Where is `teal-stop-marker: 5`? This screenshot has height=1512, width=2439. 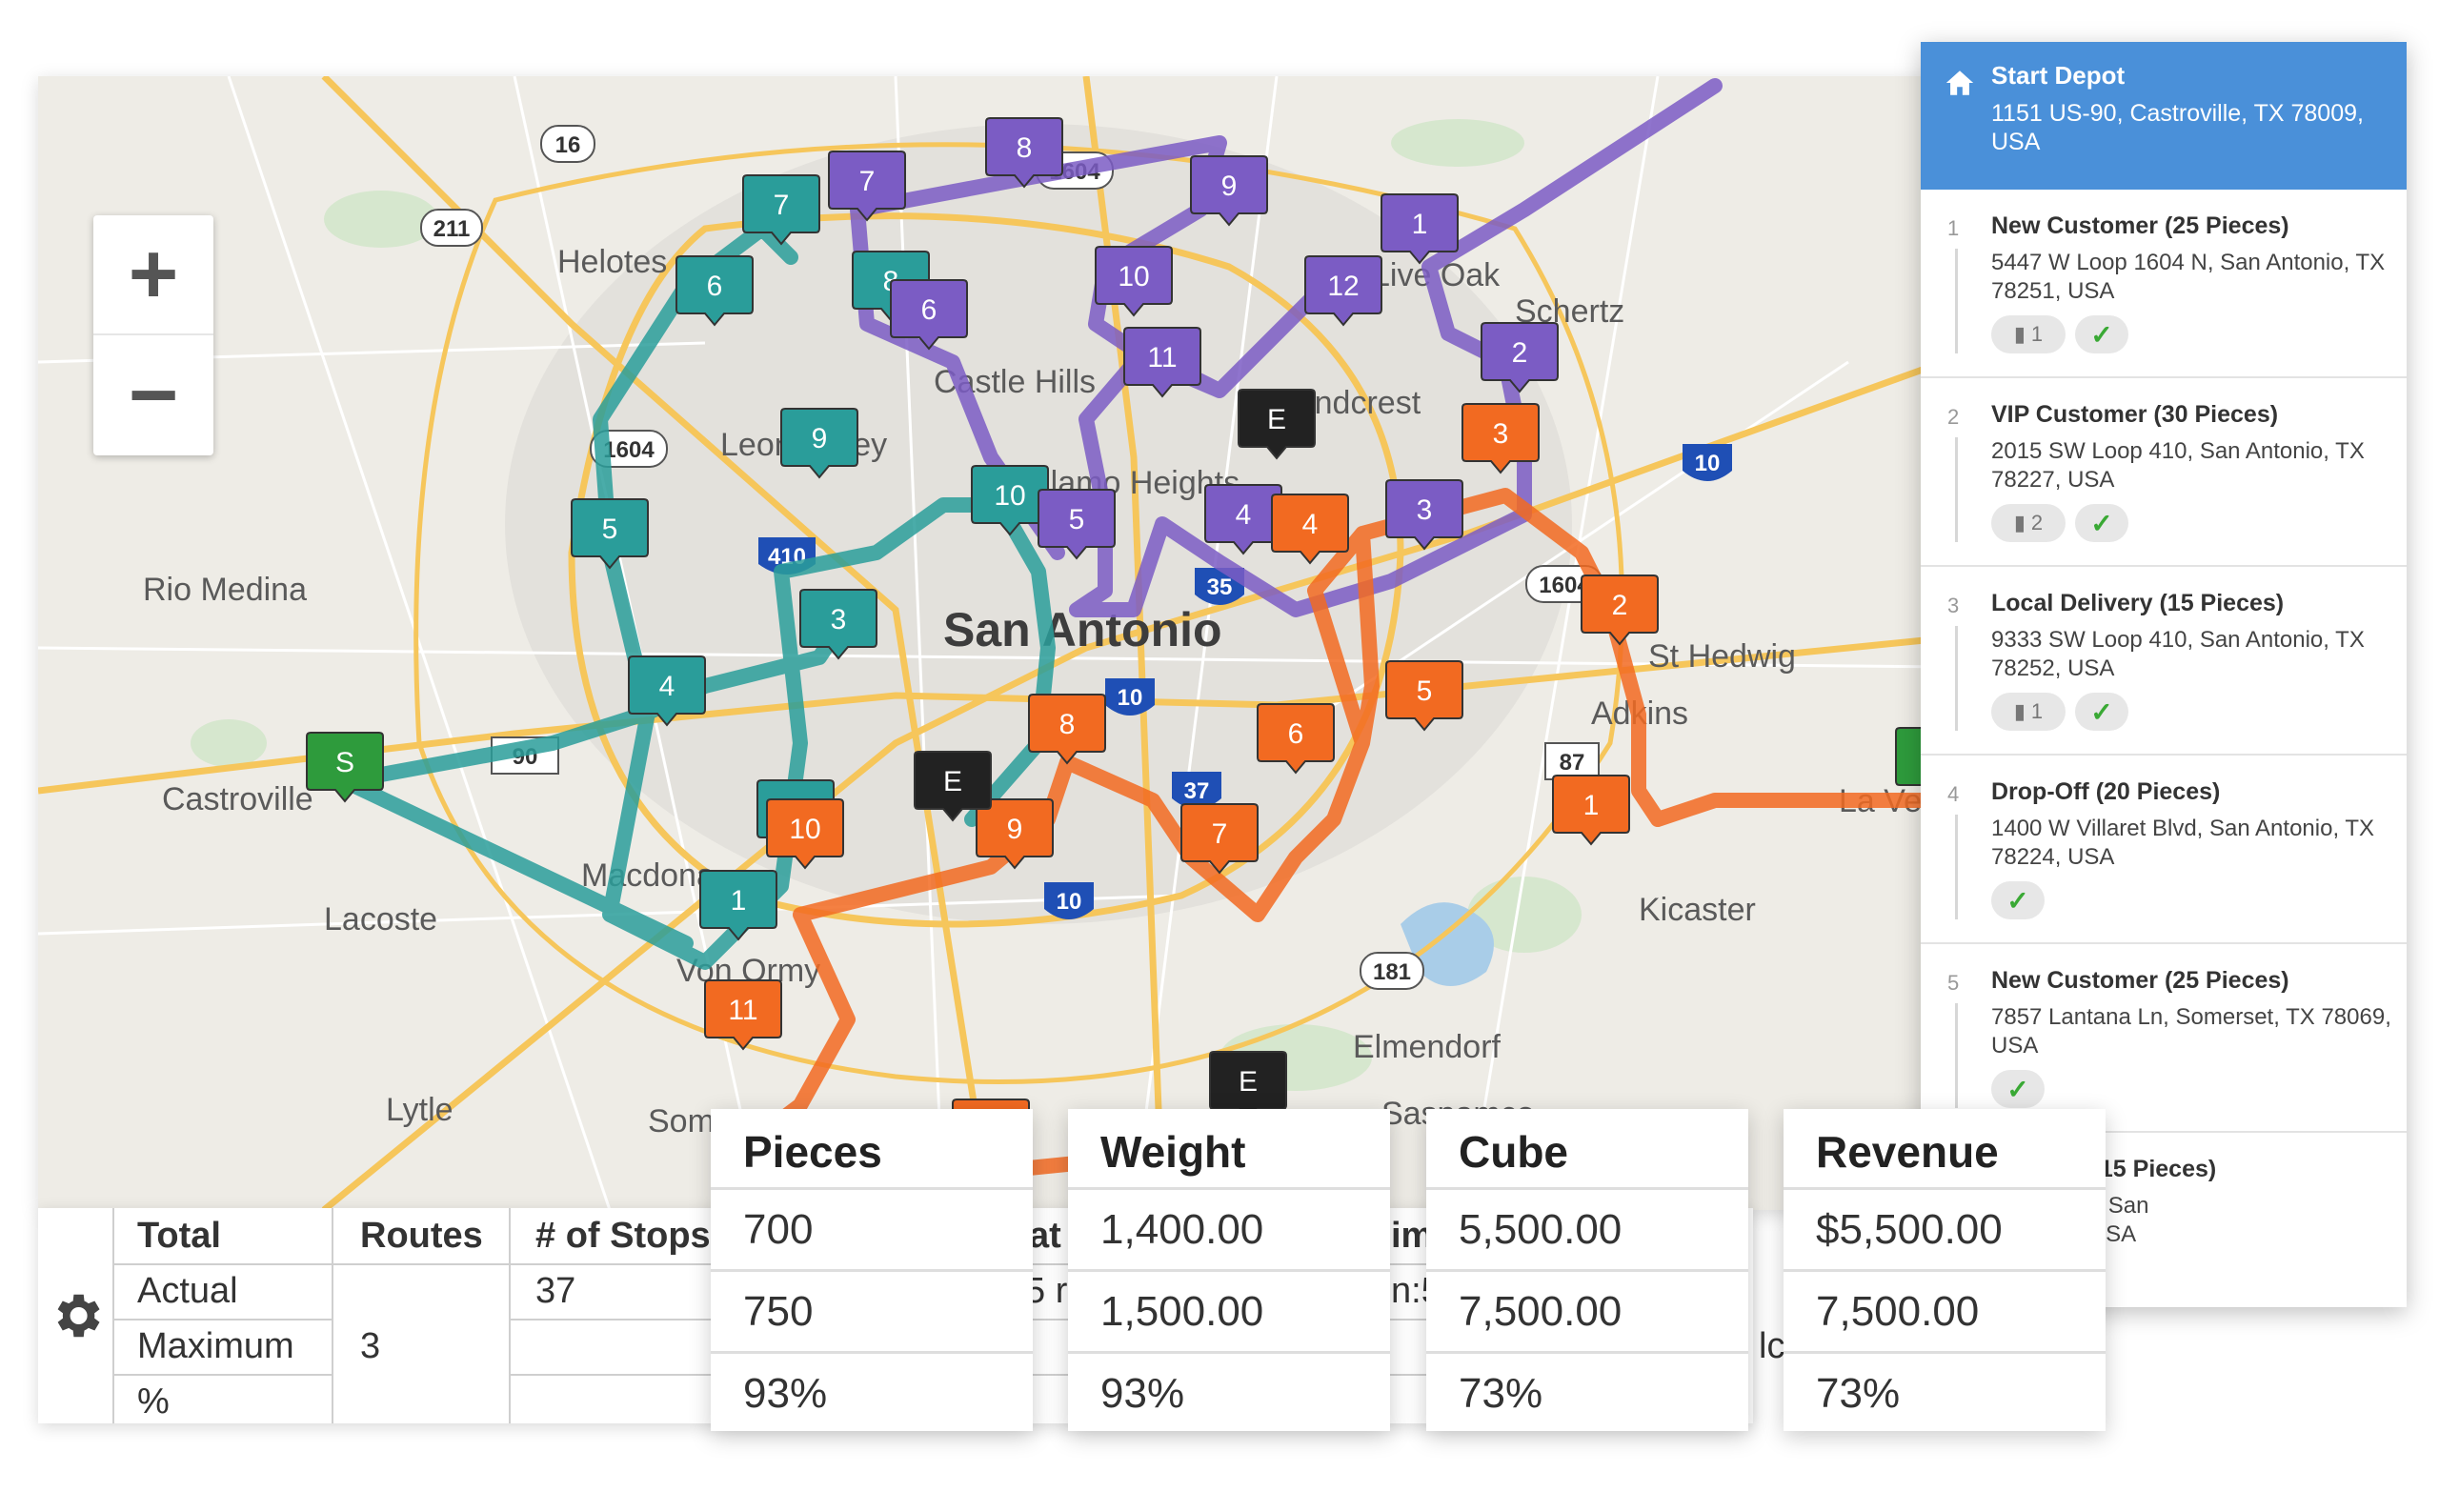 teal-stop-marker: 5 is located at coordinates (610, 534).